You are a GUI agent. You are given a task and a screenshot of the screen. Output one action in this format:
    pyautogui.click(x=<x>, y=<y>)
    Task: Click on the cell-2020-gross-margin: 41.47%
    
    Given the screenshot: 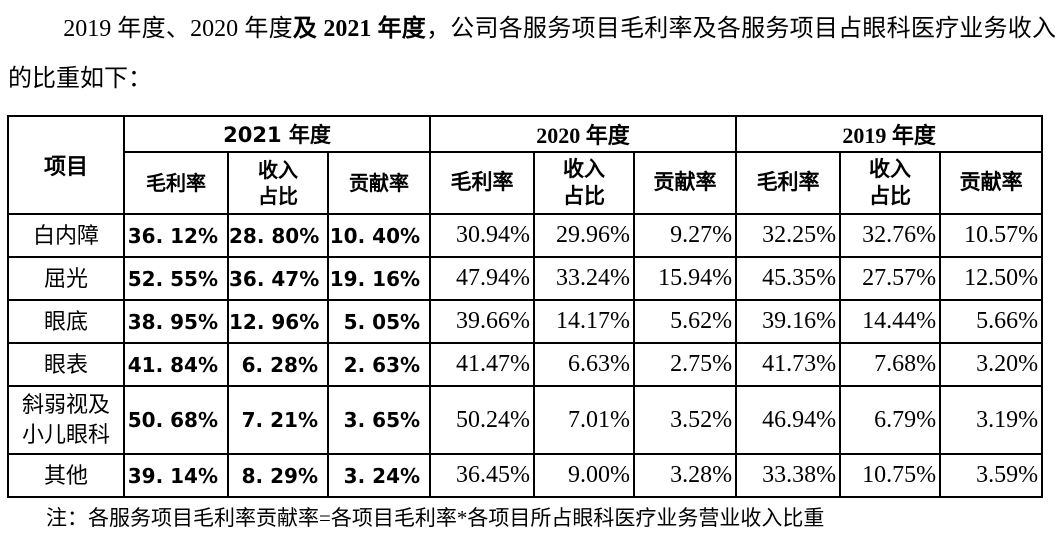 What is the action you would take?
    pyautogui.click(x=482, y=364)
    